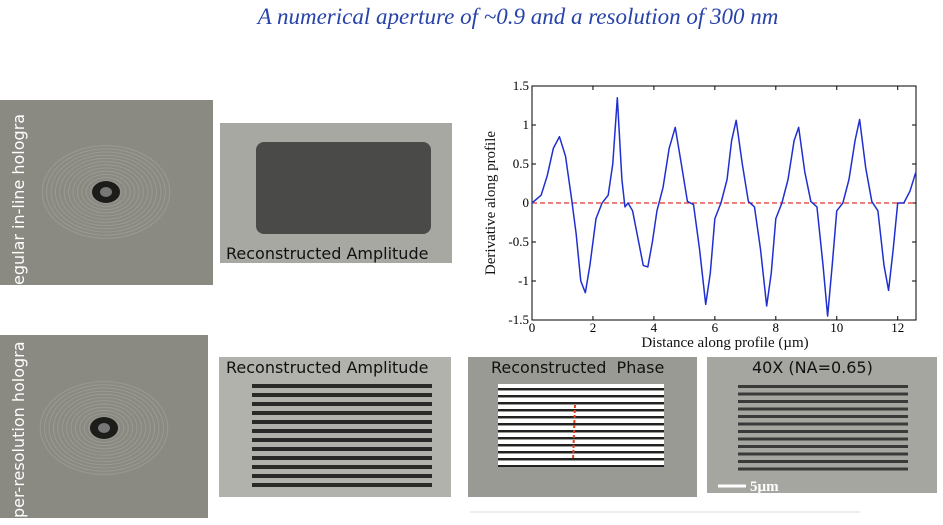 This screenshot has width=943, height=525. Describe the element at coordinates (776, 327) in the screenshot. I see `x-tick-label: 8` at that location.